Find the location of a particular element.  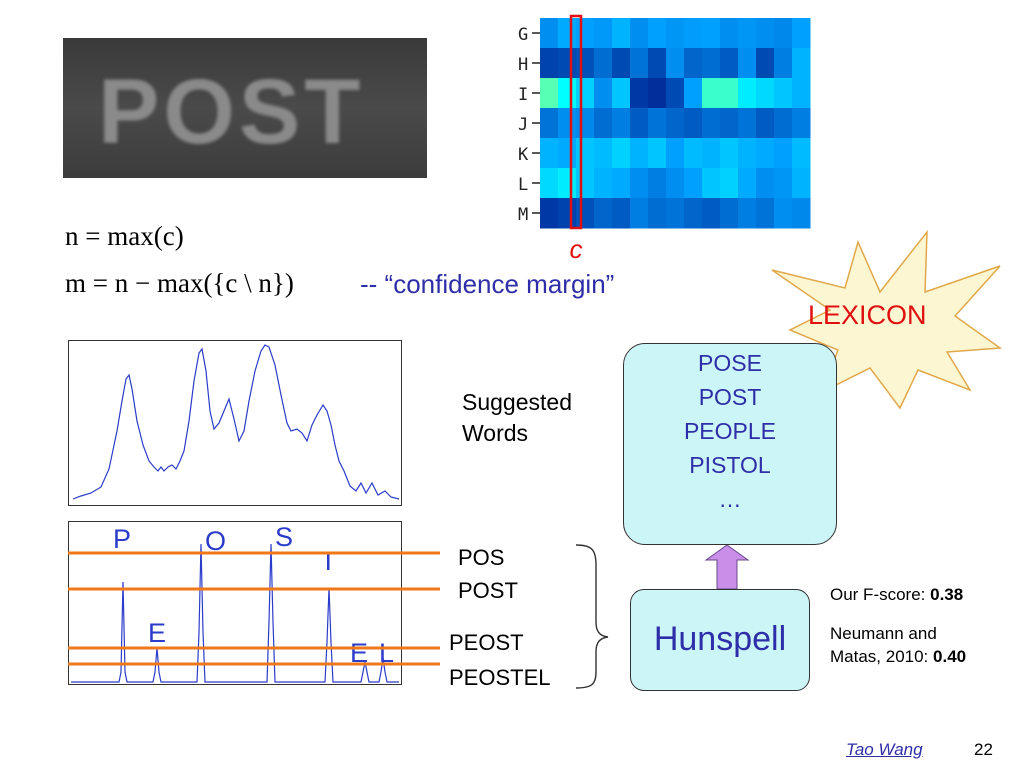

heatmap-row-label: M is located at coordinates (523, 215).